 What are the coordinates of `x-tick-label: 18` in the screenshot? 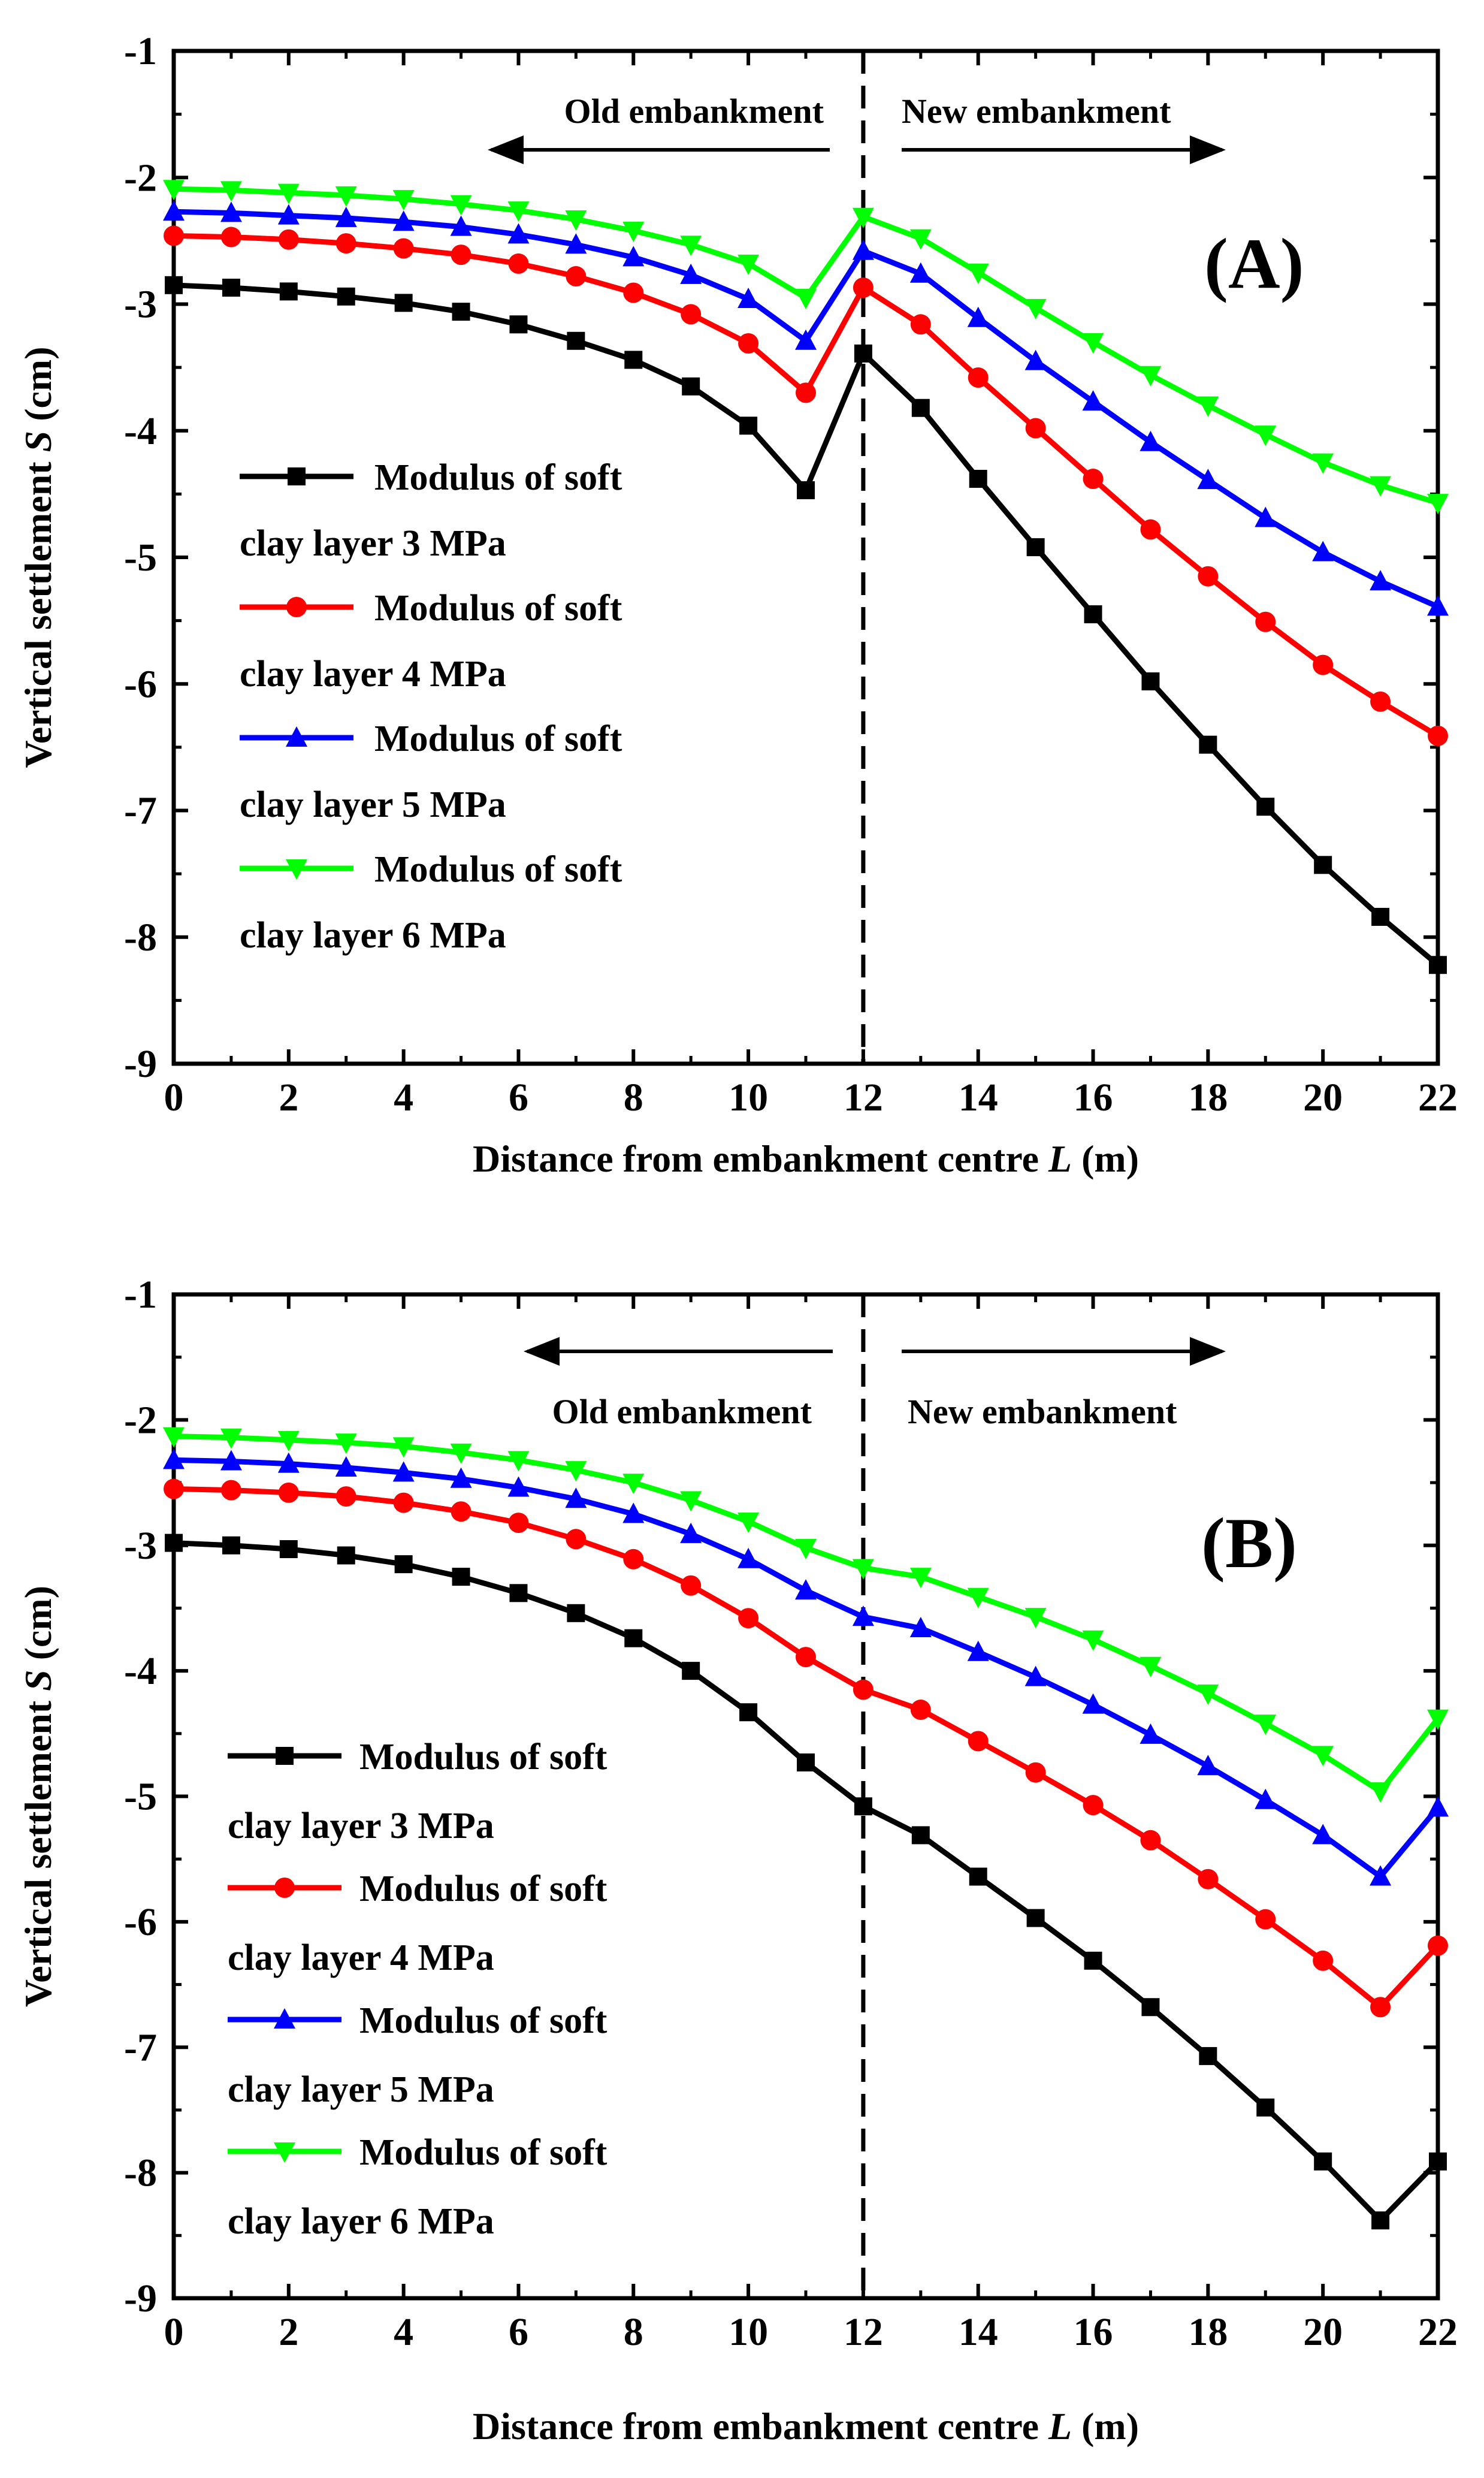 It's located at (1208, 1097).